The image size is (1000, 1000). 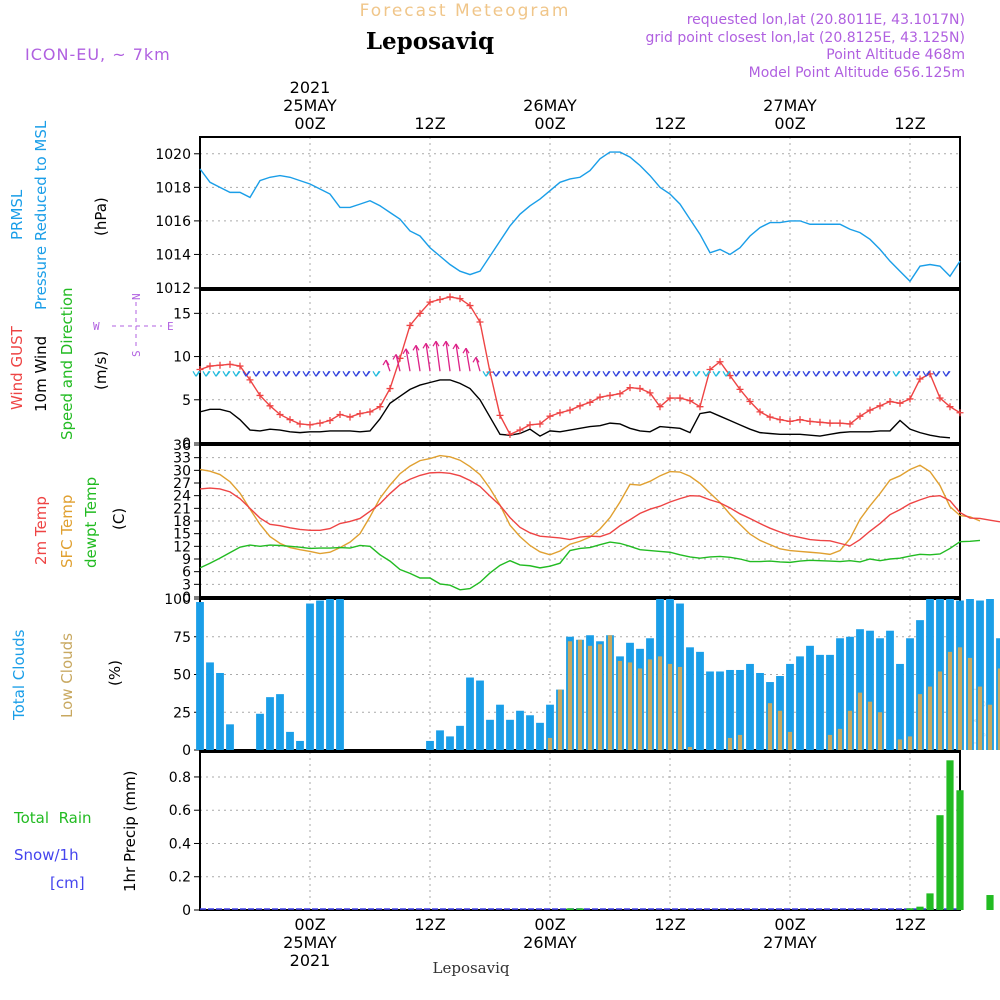 I want to click on temp-label-2: SFC Temp, so click(x=67, y=531).